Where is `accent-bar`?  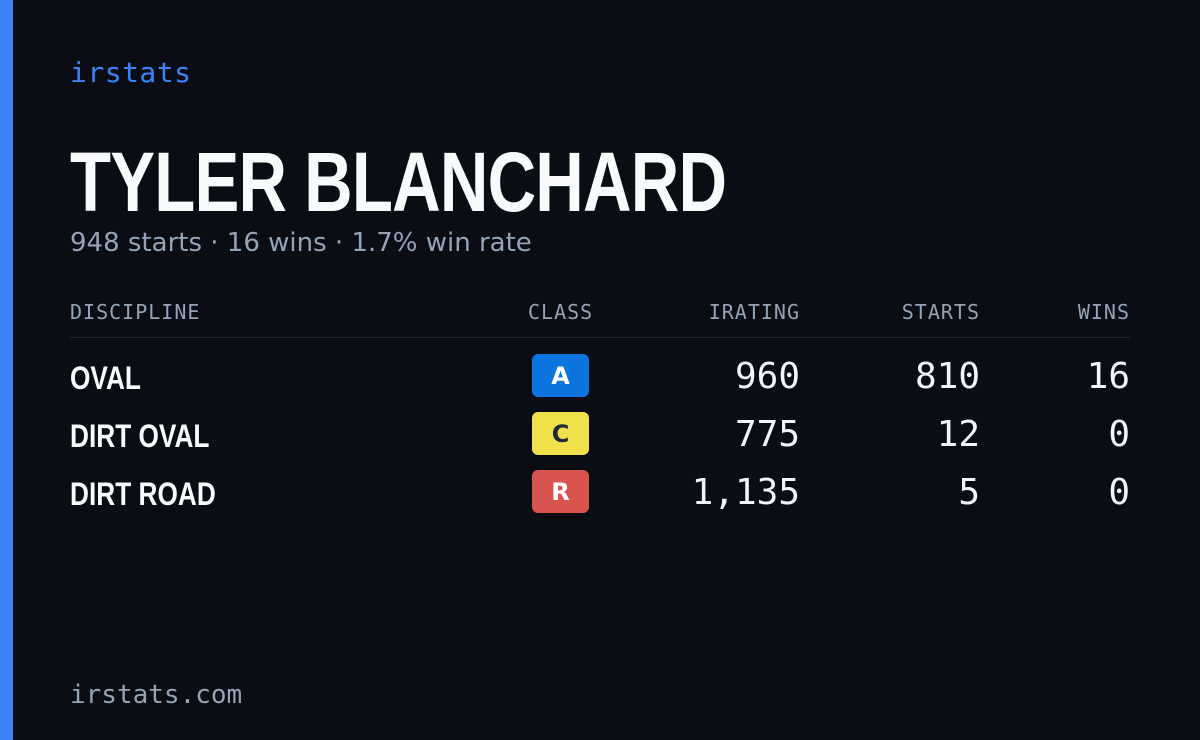
accent-bar is located at coordinates (6, 370).